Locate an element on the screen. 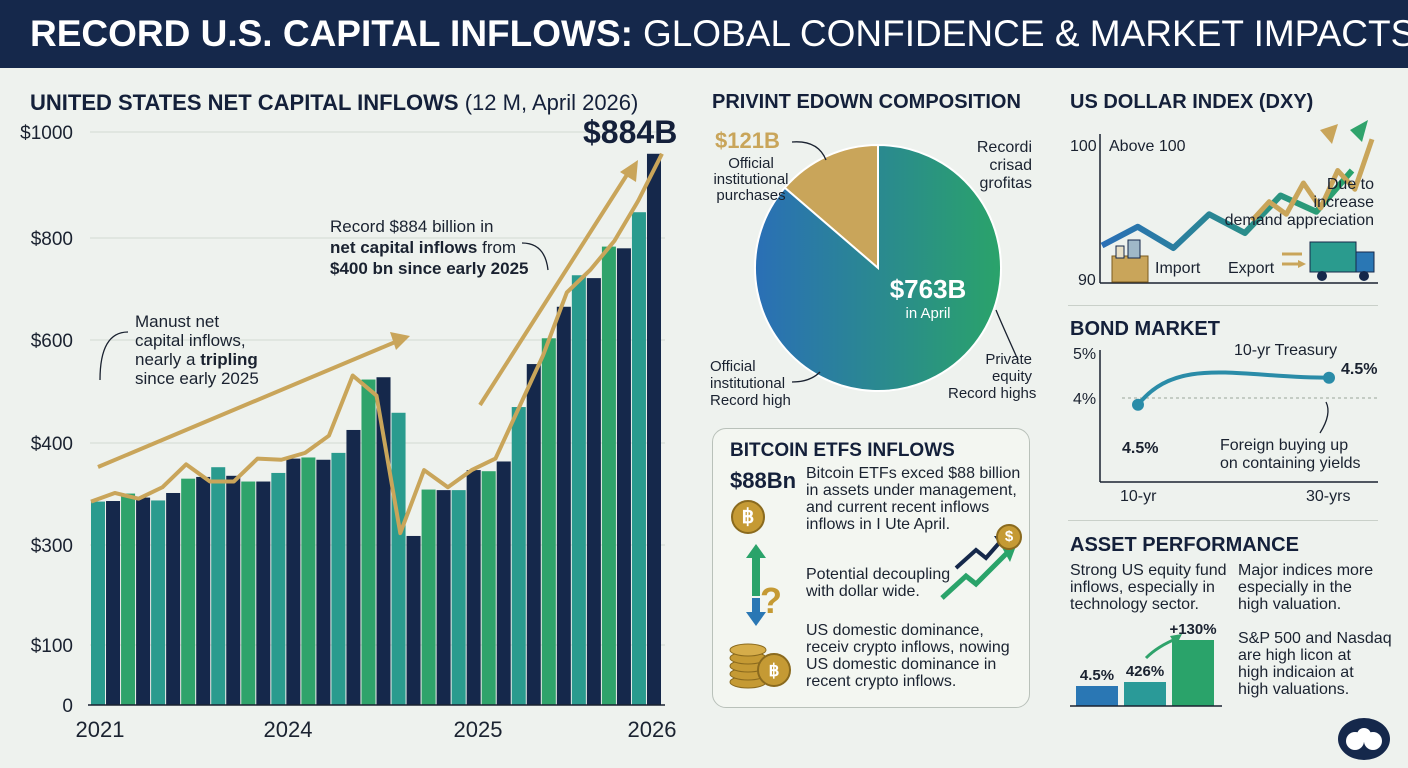  bitcoin-text-1-l3: and current recent inflows is located at coordinates (898, 507).